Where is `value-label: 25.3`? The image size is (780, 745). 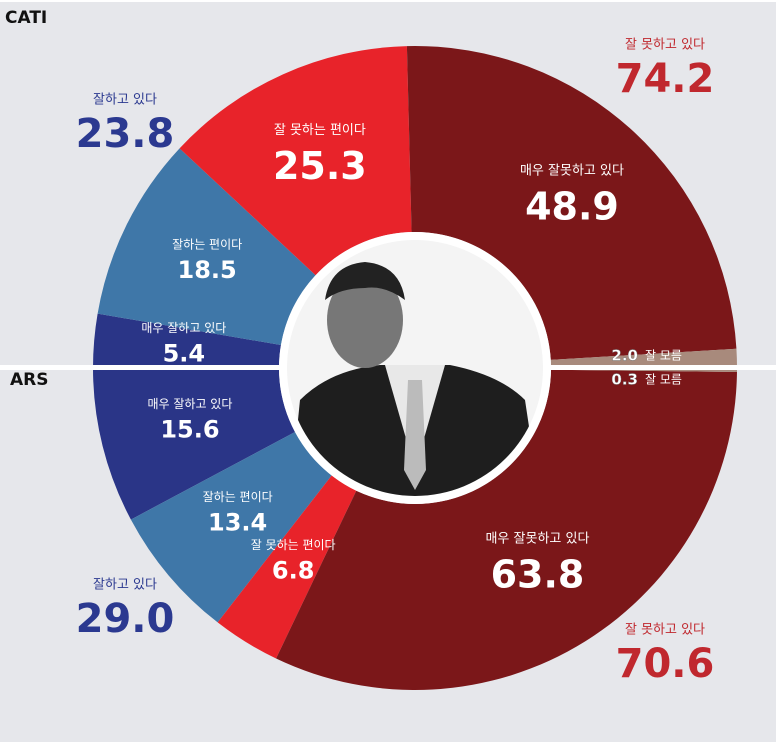 value-label: 25.3 is located at coordinates (320, 166).